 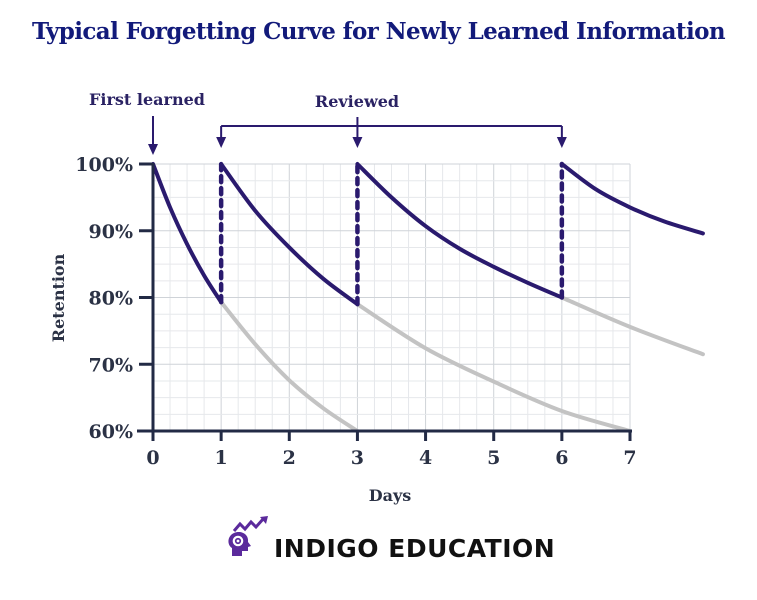 What do you see at coordinates (357, 101) in the screenshot?
I see `reviewed-label: Reviewed` at bounding box center [357, 101].